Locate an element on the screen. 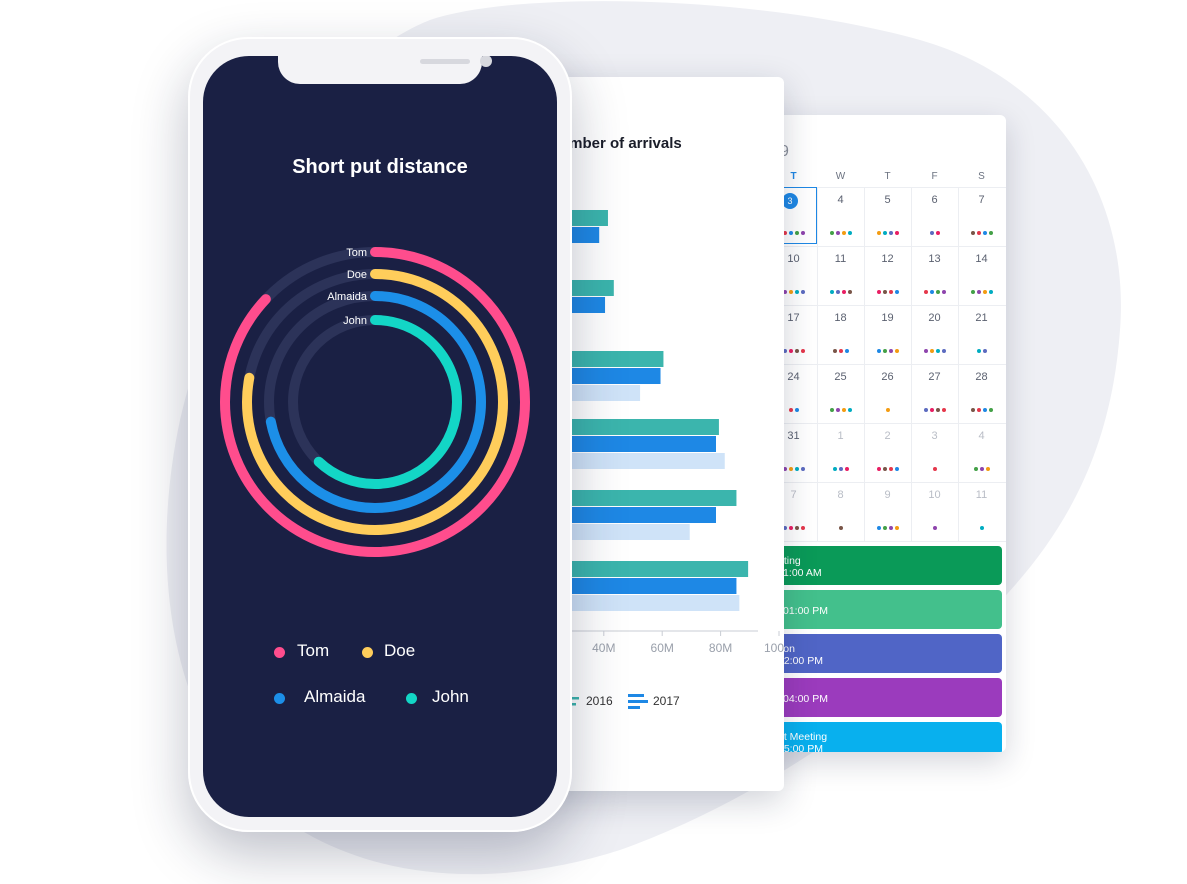 This screenshot has height=884, width=1187. event-item: nt Meeting 05:00 PM is located at coordinates (888, 737).